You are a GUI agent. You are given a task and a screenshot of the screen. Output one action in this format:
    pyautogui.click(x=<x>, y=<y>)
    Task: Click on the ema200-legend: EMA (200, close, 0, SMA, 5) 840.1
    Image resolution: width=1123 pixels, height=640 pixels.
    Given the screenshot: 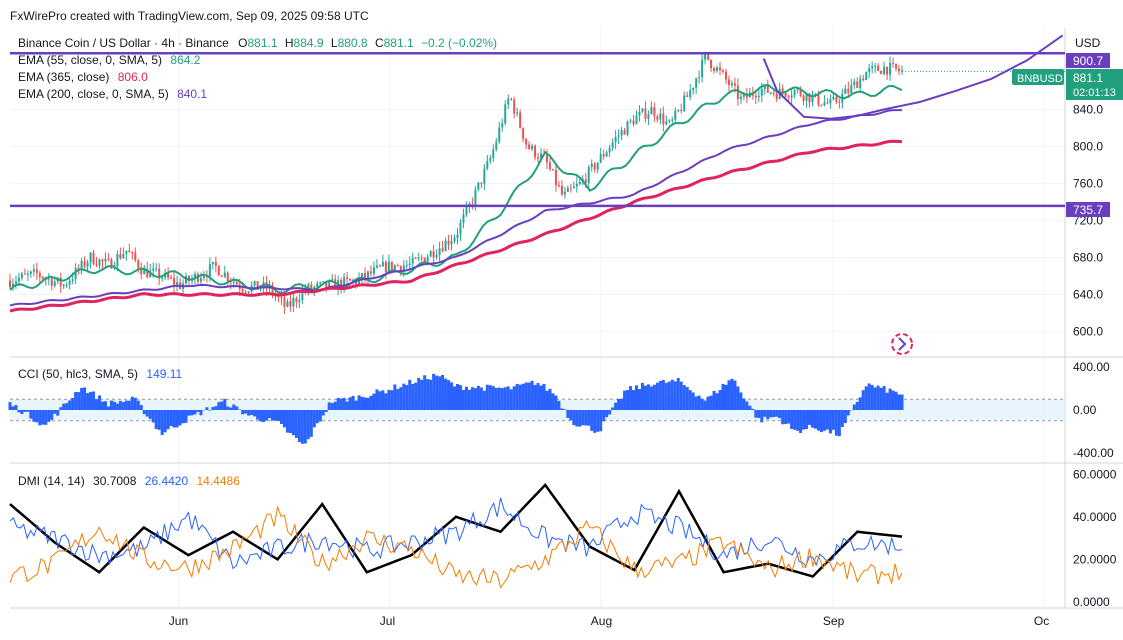 What is the action you would take?
    pyautogui.click(x=112, y=94)
    